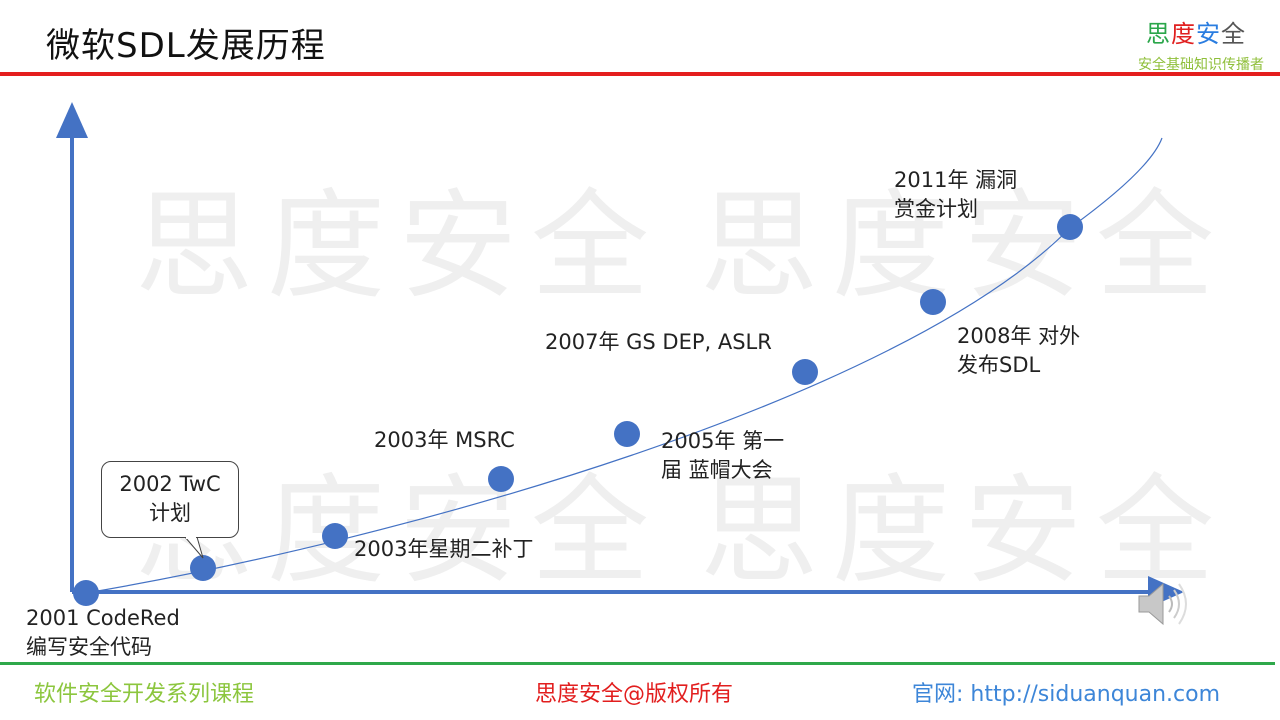 This screenshot has height=720, width=1280. I want to click on milestone-2003a-label: 2003年星期二补丁, so click(444, 549).